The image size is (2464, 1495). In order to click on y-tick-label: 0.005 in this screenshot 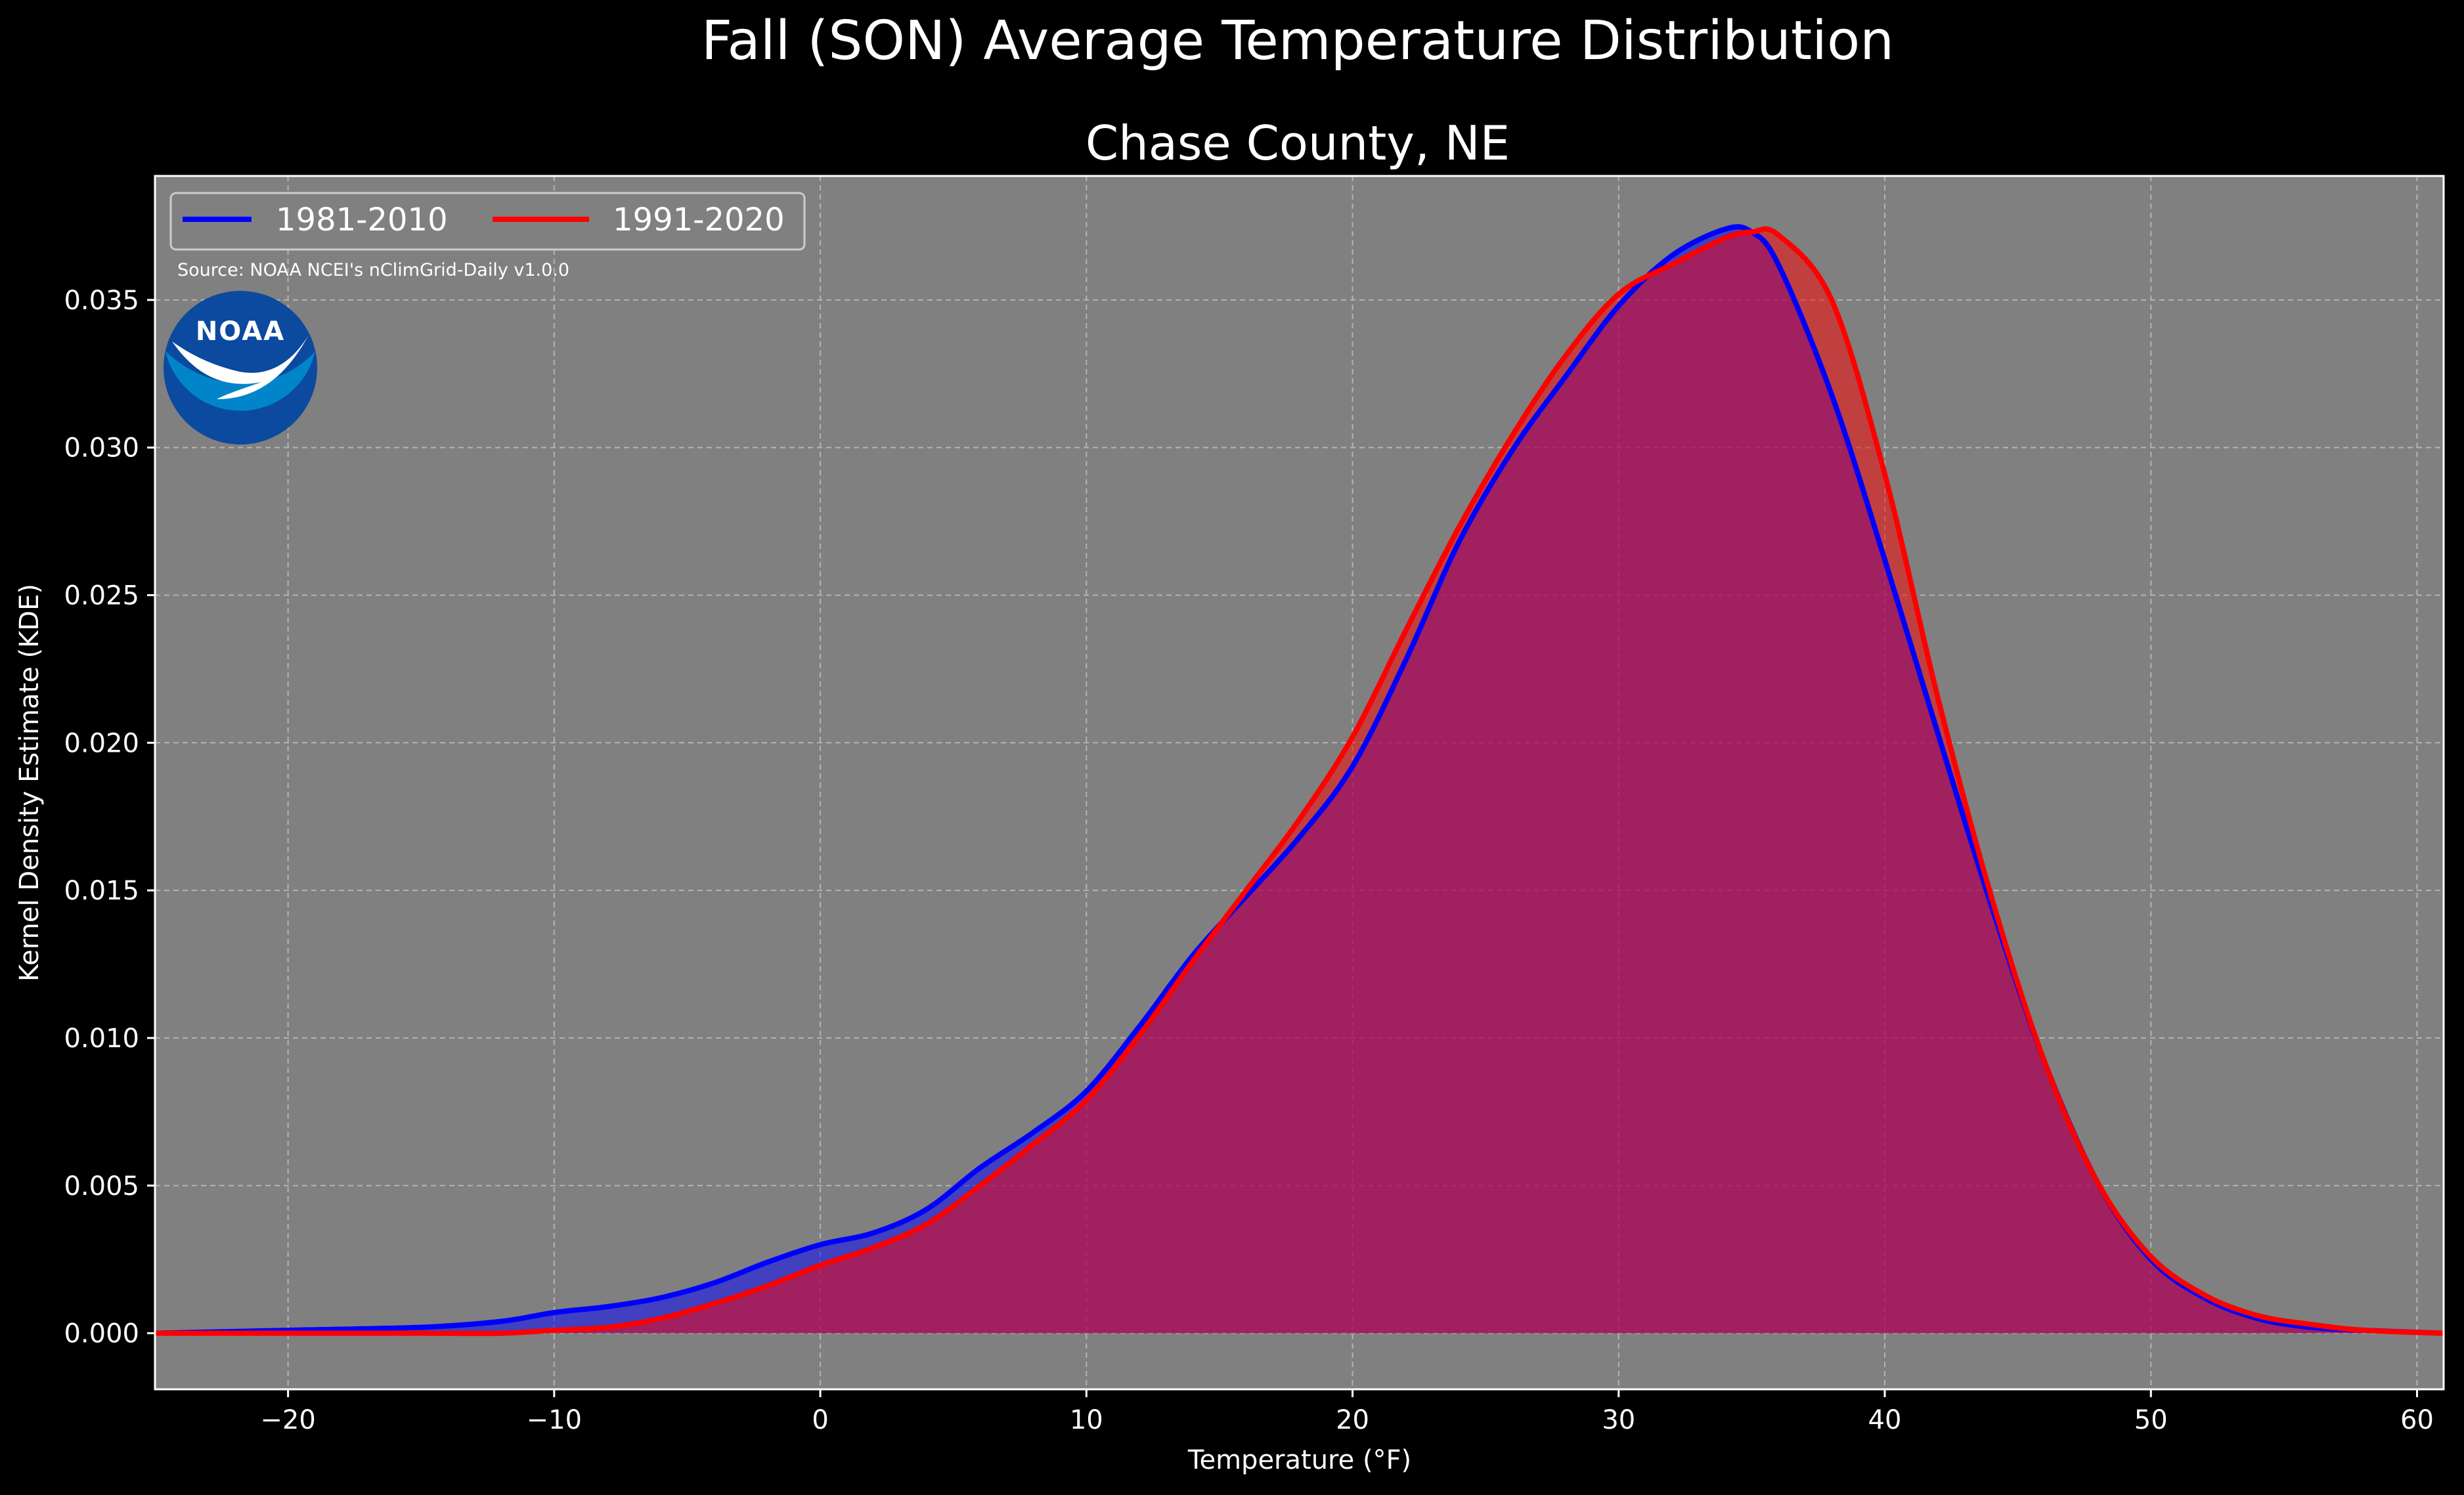, I will do `click(101, 1186)`.